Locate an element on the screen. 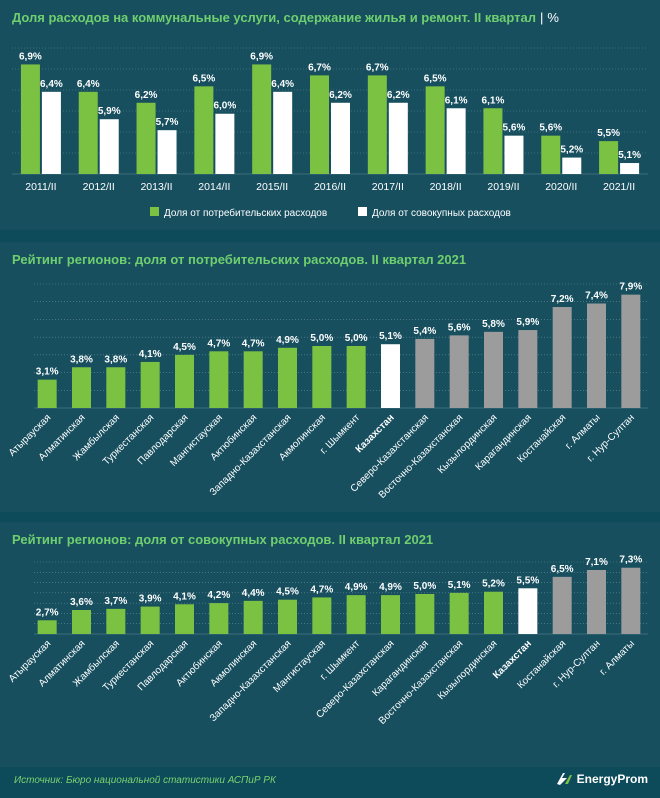 This screenshot has width=660, height=798. brand-logo: EnergyProm is located at coordinates (601, 779).